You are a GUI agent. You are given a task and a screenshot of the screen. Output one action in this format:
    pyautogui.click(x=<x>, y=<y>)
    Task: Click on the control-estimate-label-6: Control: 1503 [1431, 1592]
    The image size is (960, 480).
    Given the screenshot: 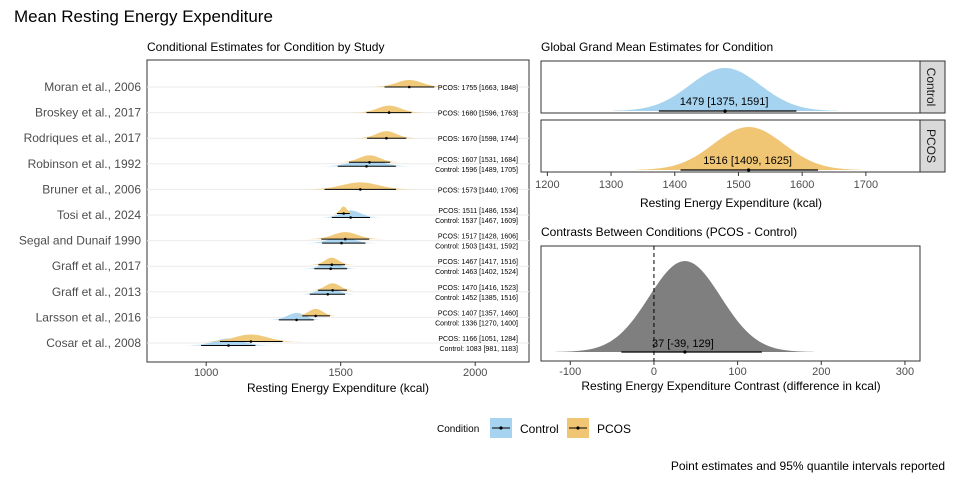 What is the action you would take?
    pyautogui.click(x=476, y=247)
    